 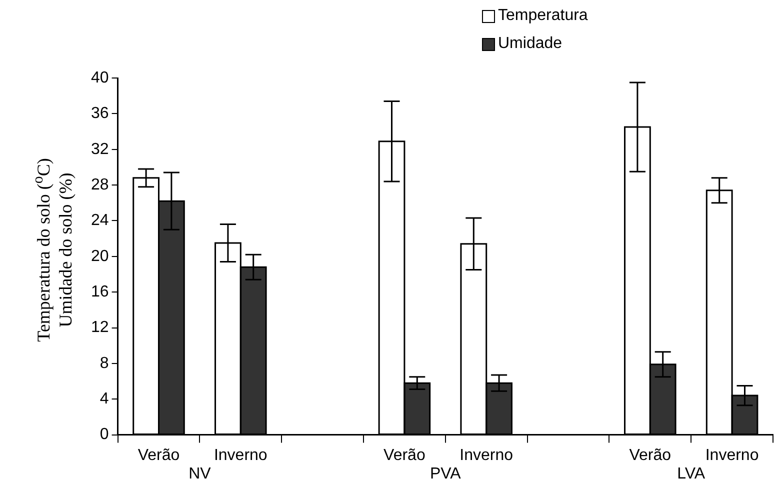 I want to click on y-tick-label: 0, so click(x=104, y=435).